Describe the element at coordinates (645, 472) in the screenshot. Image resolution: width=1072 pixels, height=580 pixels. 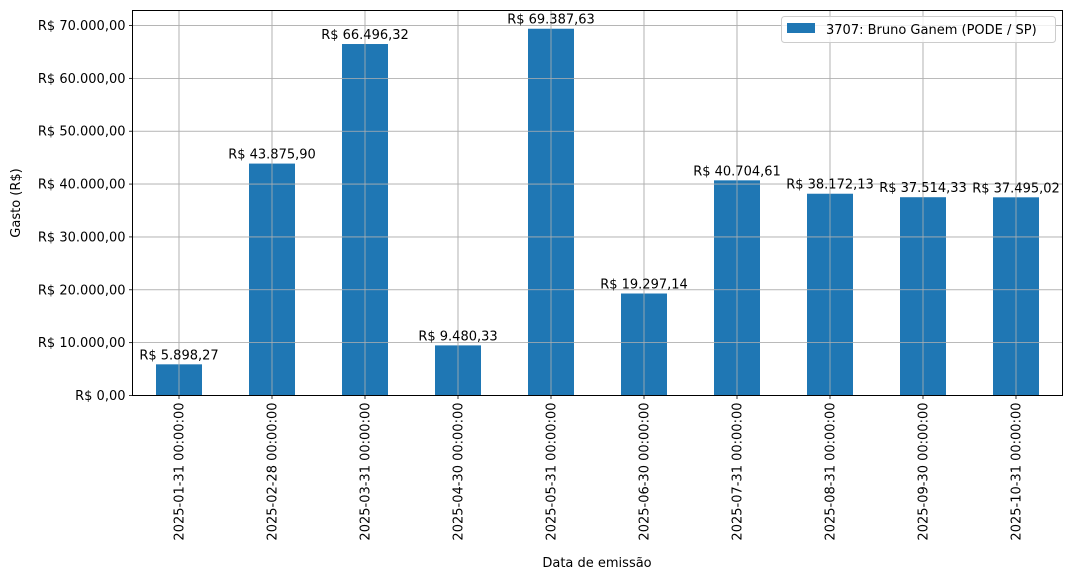
I see `x-tick-label: 2025-06-30 00:00:00` at that location.